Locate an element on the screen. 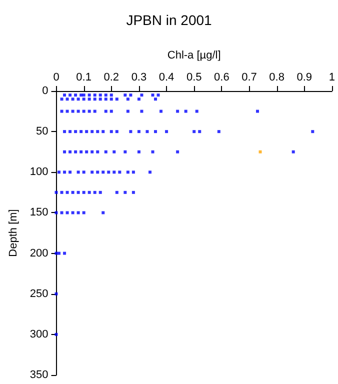 This screenshot has width=338, height=384. y-tick-label: 200 is located at coordinates (39, 253).